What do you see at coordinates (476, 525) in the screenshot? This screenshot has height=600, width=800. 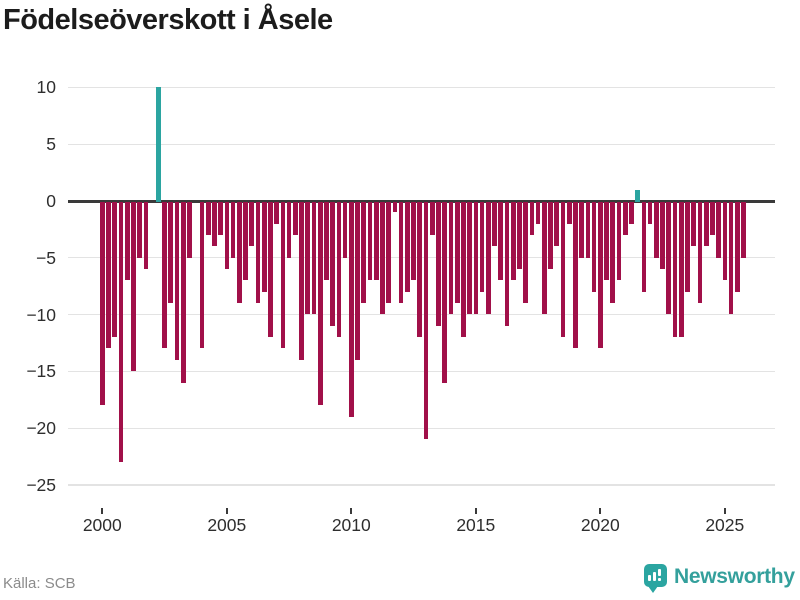 I see `x-tick-label: 2015` at bounding box center [476, 525].